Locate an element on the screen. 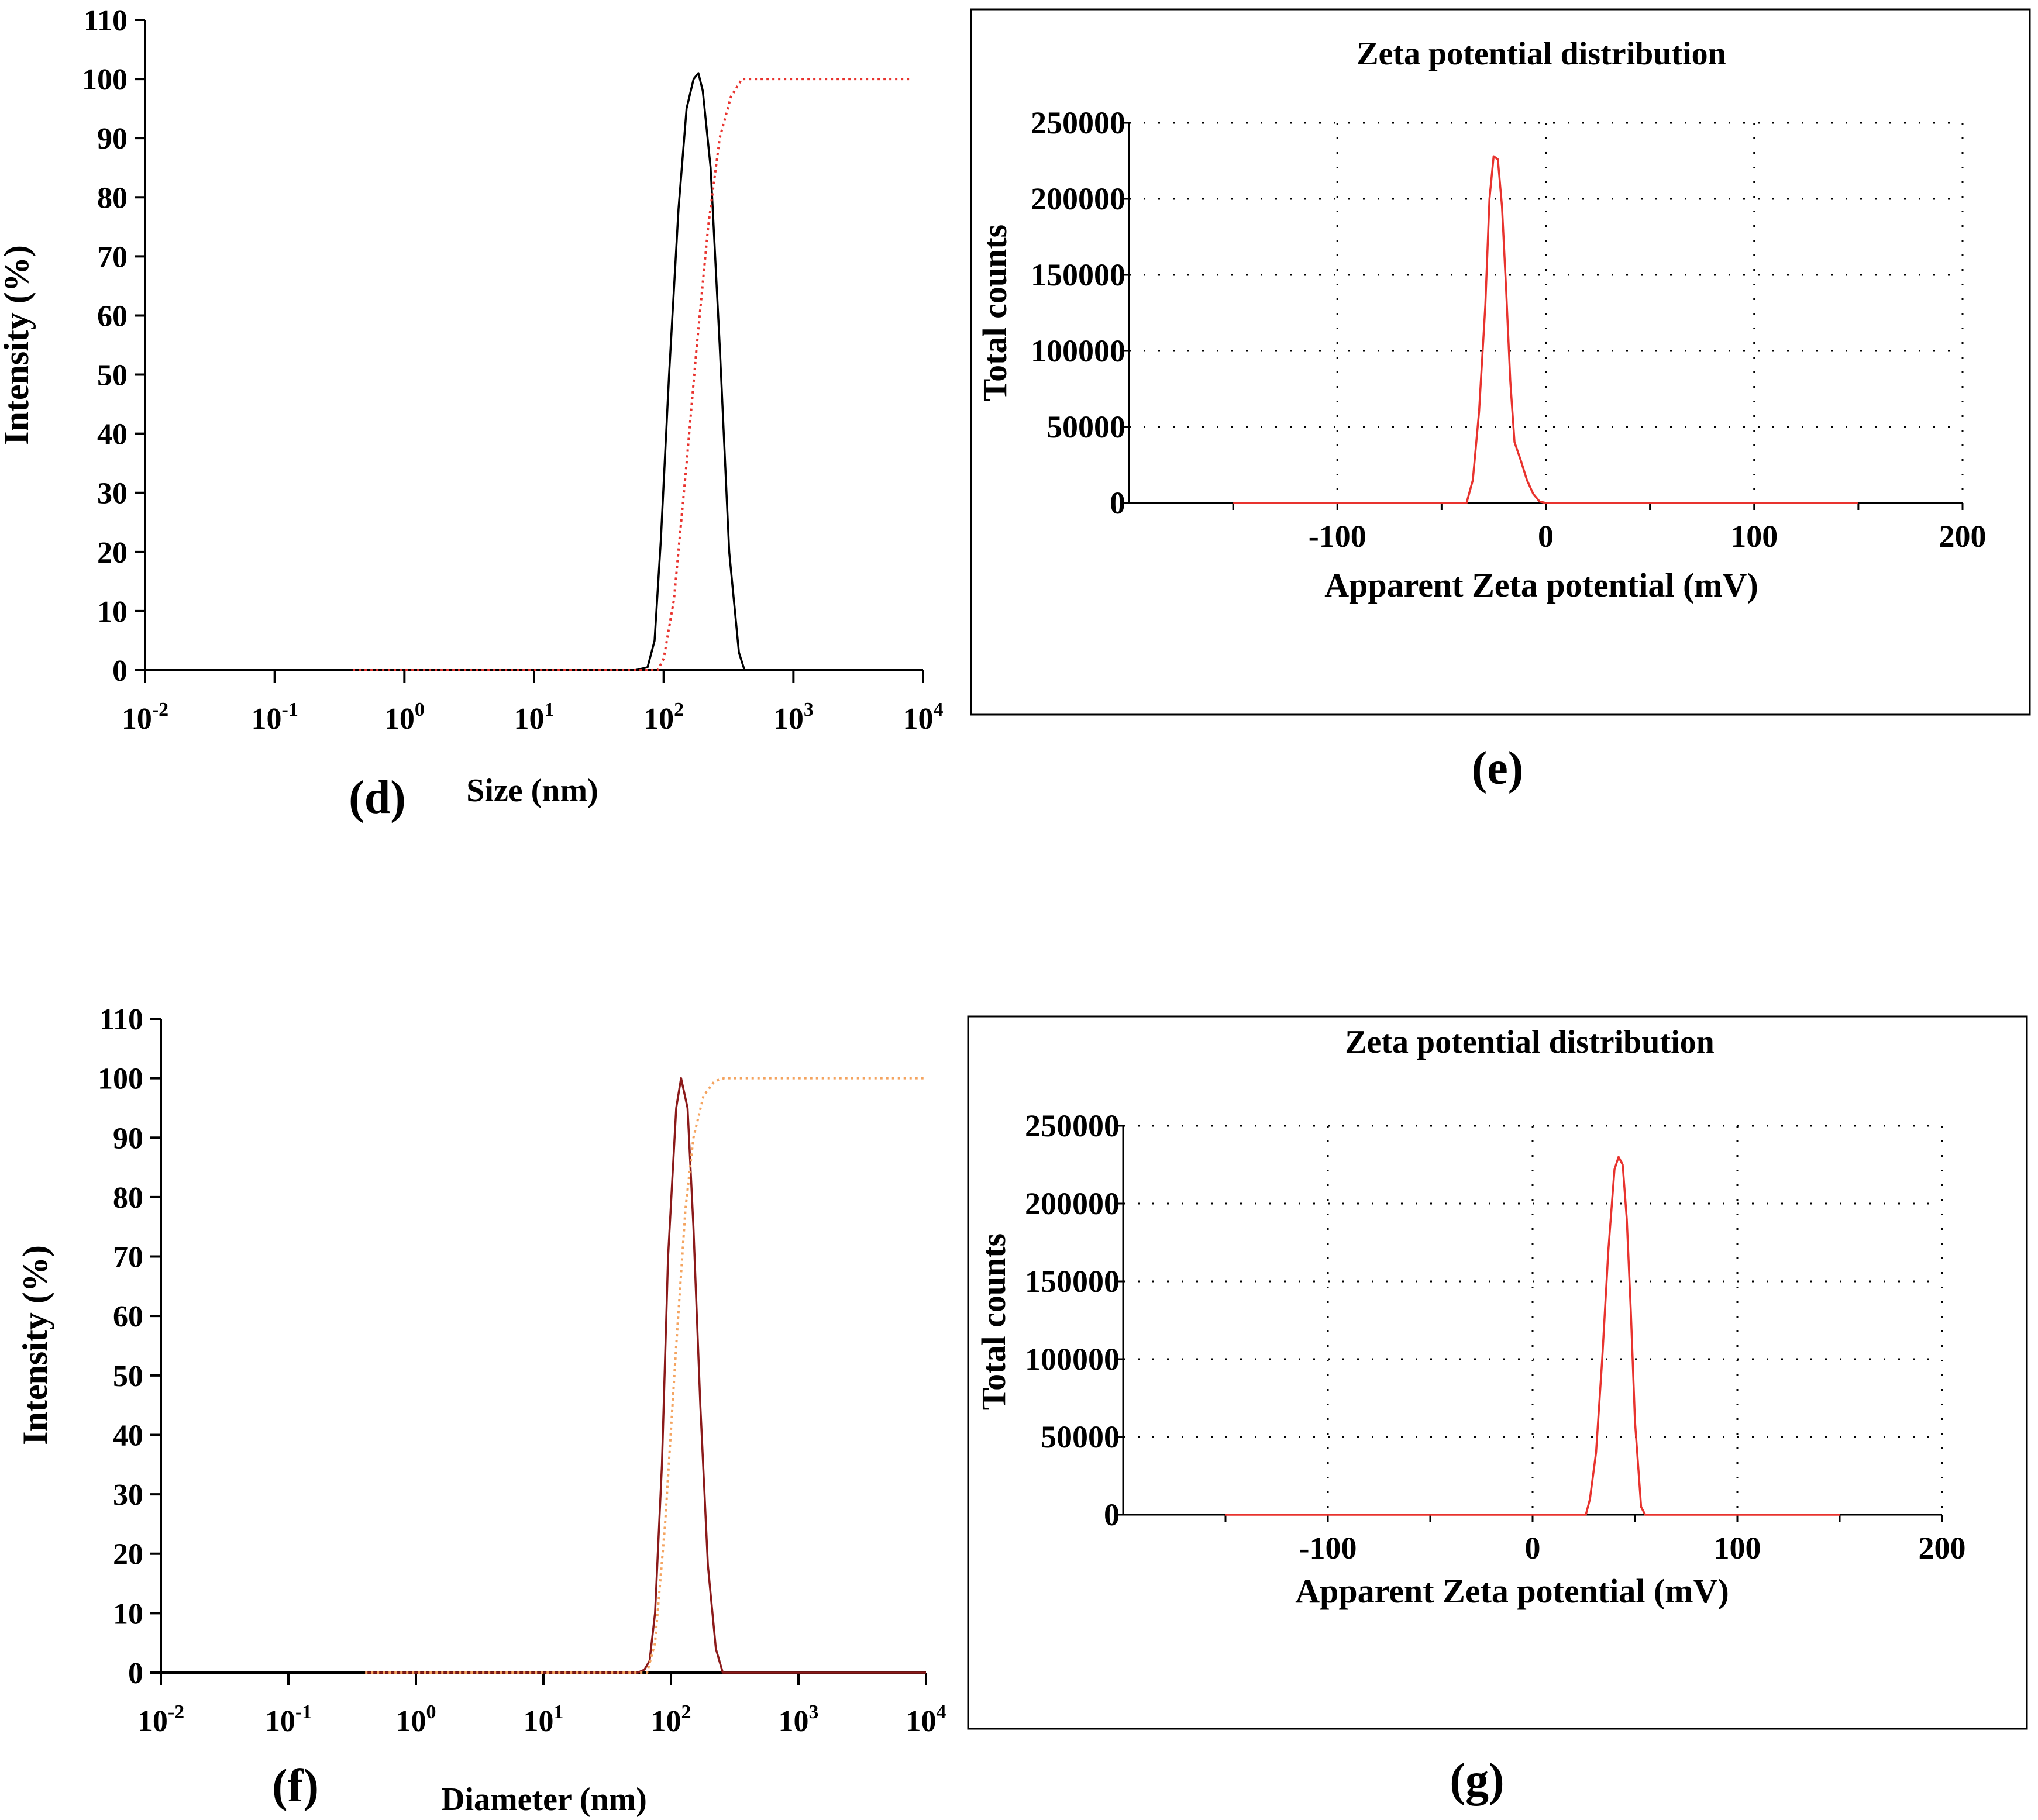 The height and width of the screenshot is (1820, 2038). x-axis-label: Size (nm) is located at coordinates (532, 791).